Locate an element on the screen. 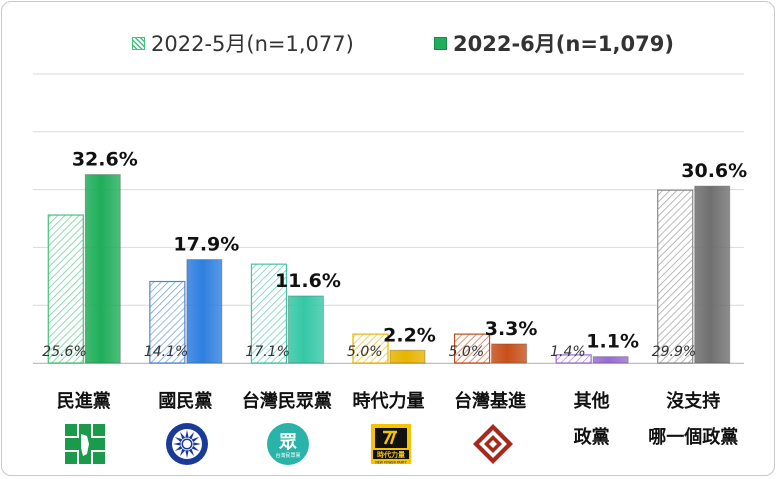 Image resolution: width=778 pixels, height=479 pixels. category-label-line: 政黨 is located at coordinates (591, 437).